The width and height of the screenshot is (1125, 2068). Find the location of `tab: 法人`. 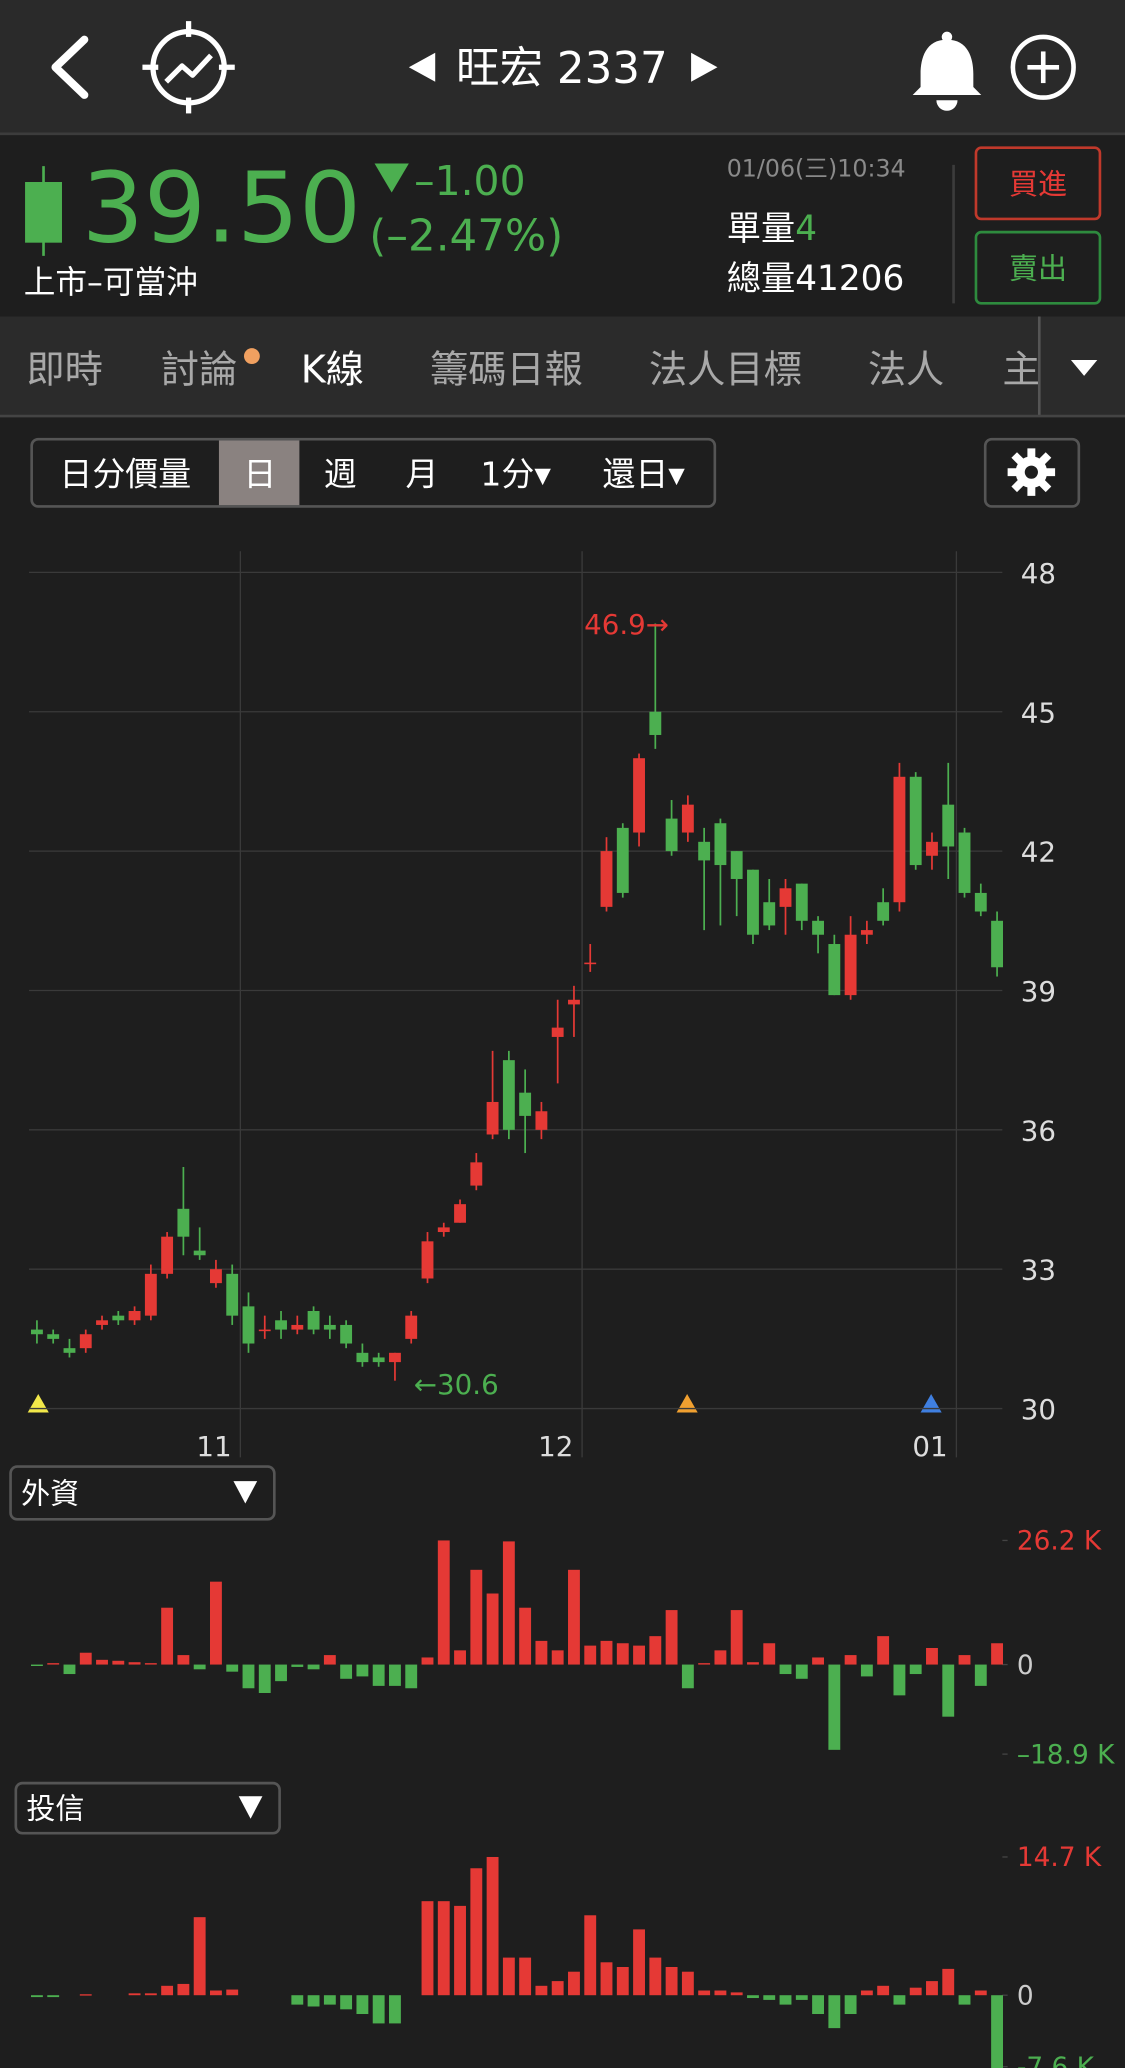

tab: 法人 is located at coordinates (906, 370).